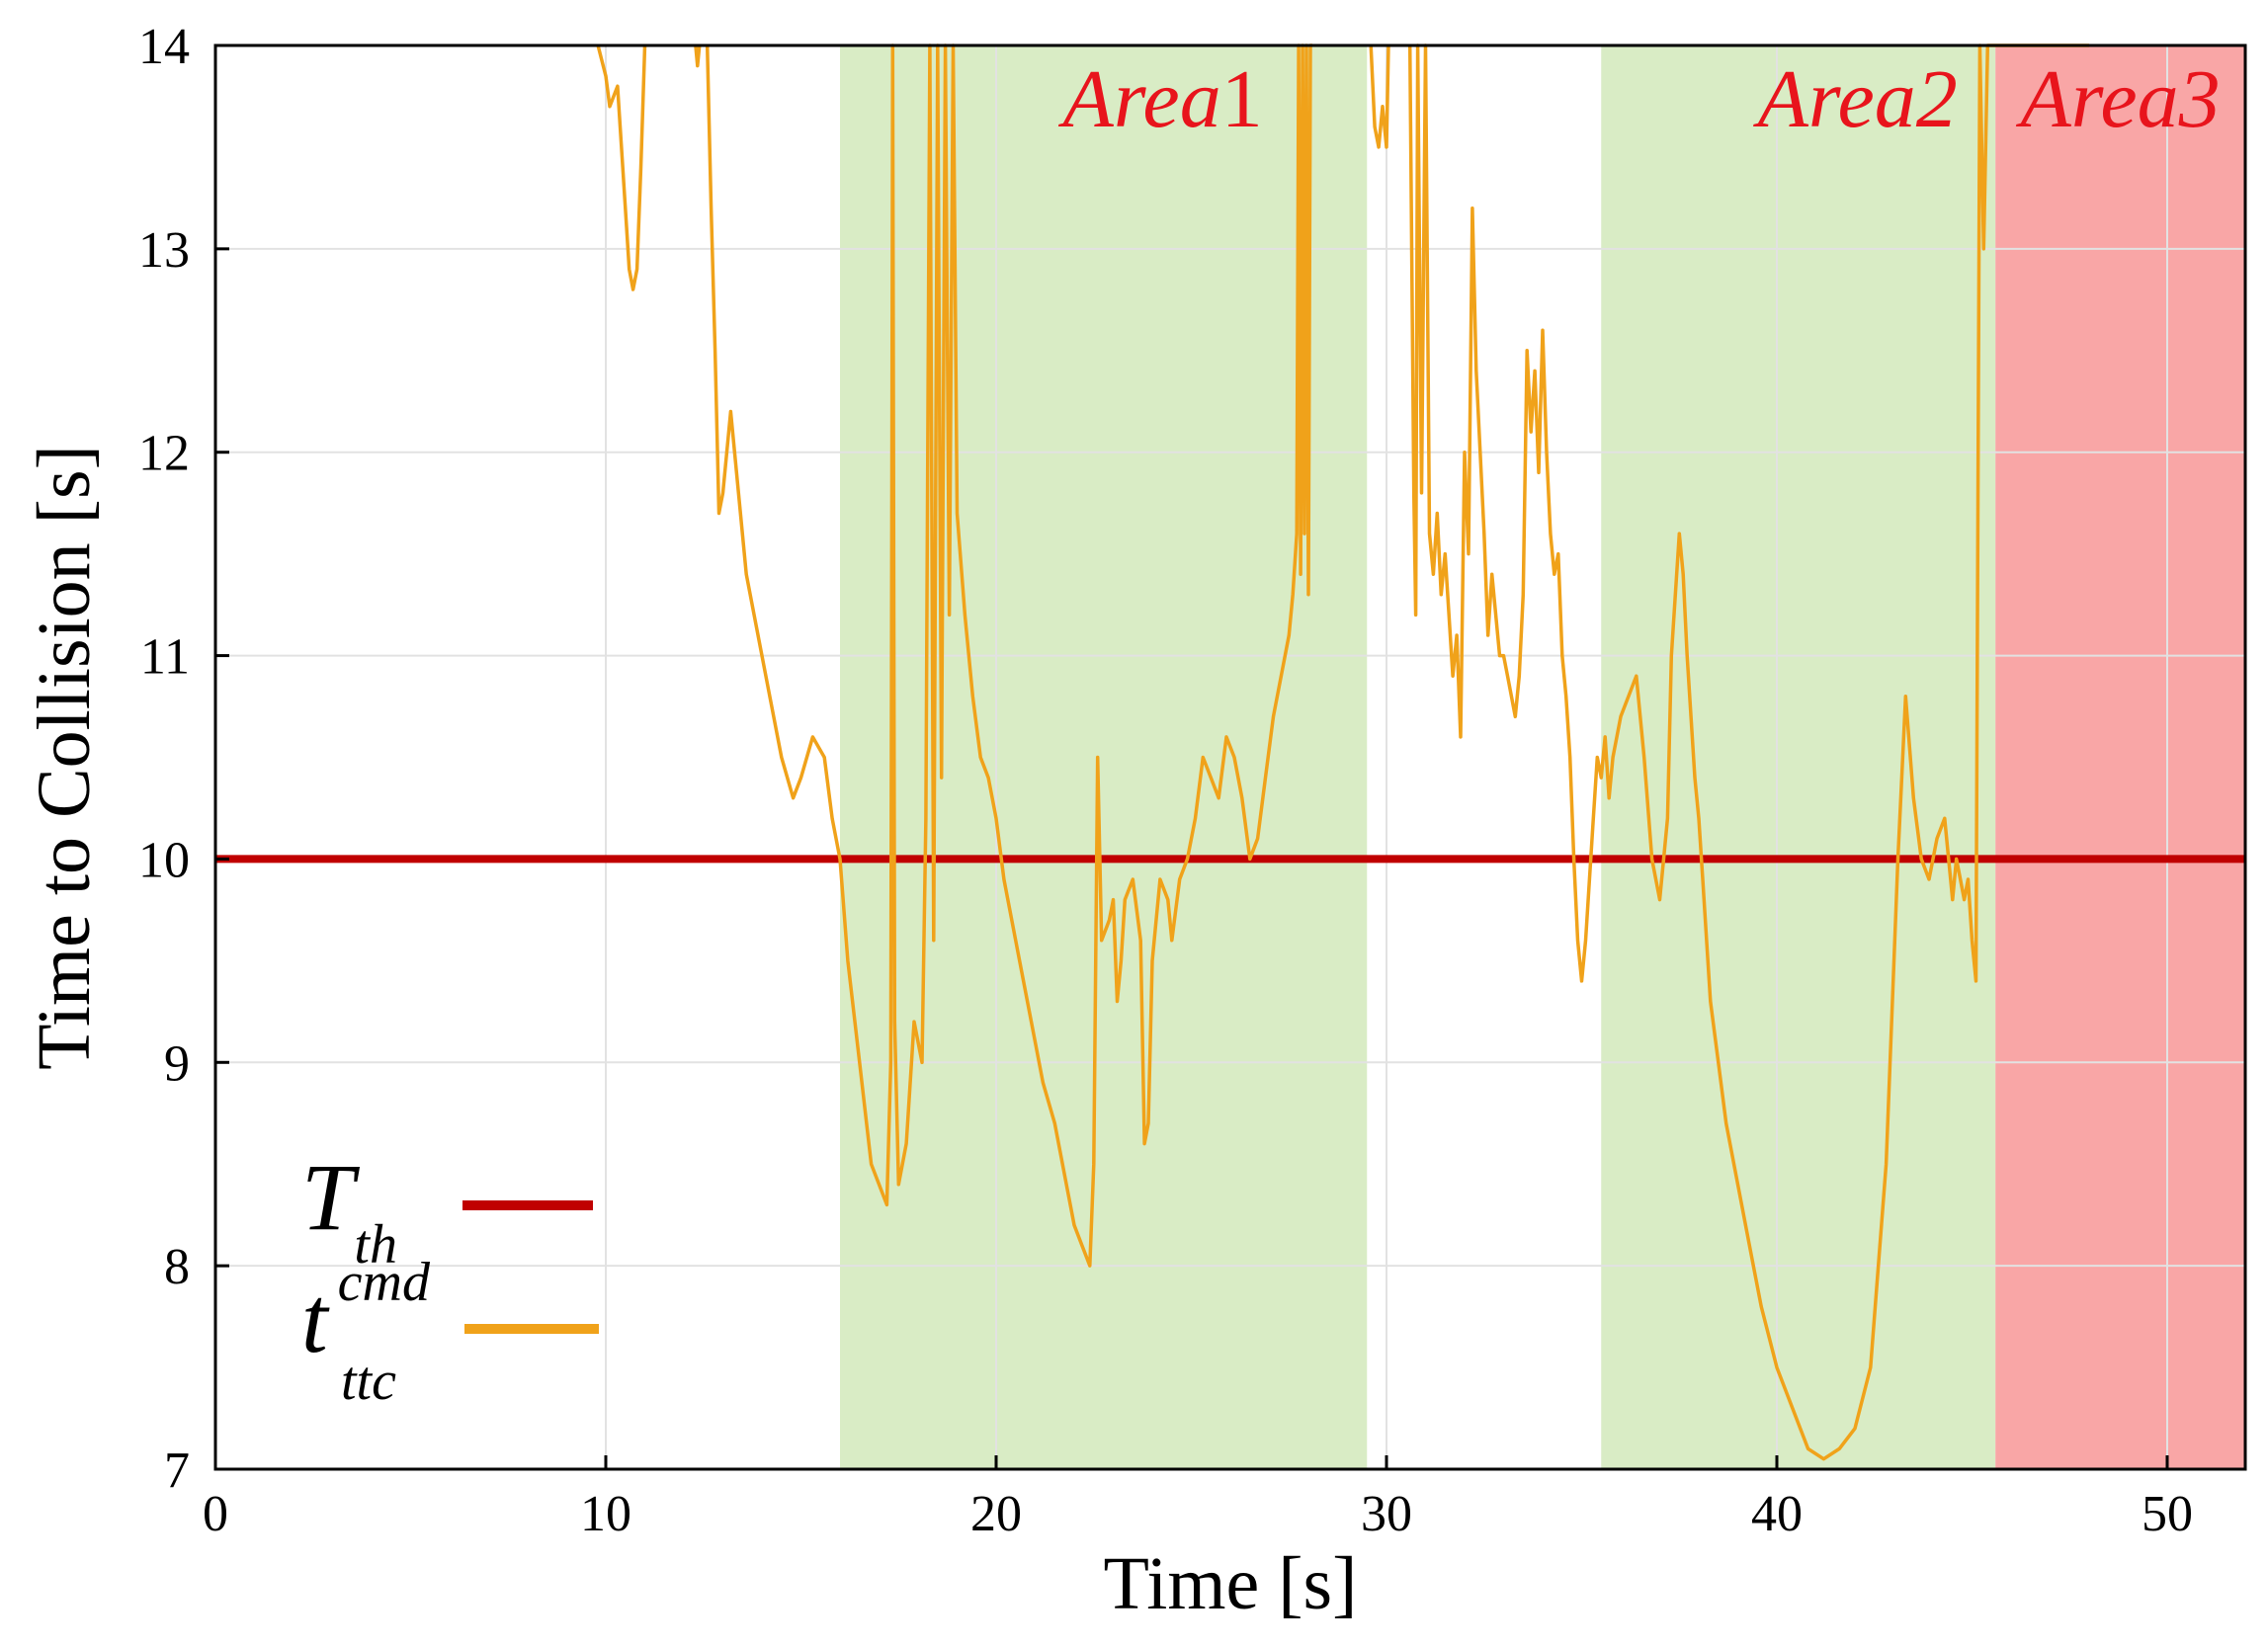 The height and width of the screenshot is (1648, 2268). I want to click on x-tick-label: 40, so click(1777, 1514).